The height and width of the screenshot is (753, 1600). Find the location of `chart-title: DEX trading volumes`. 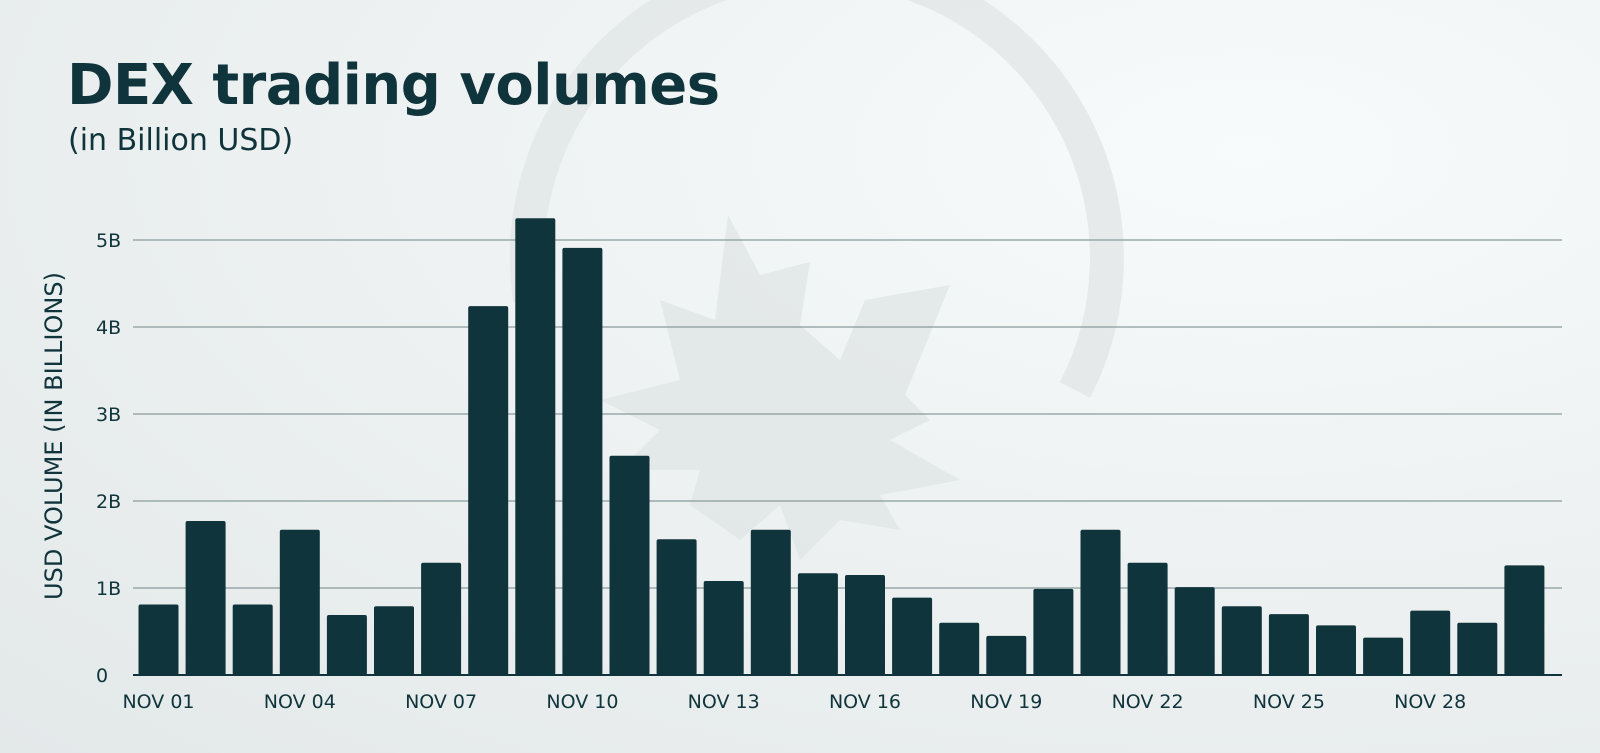

chart-title: DEX trading volumes is located at coordinates (393, 85).